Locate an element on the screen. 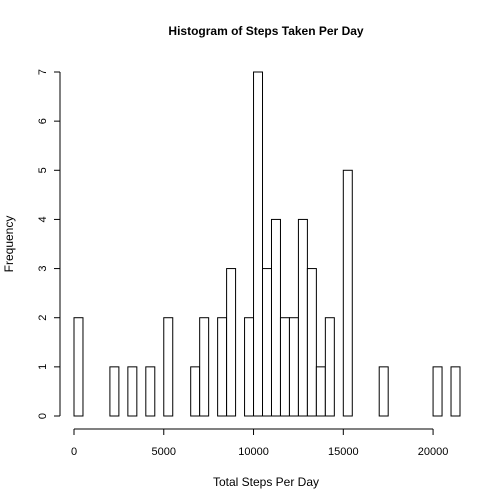  y-tick-label: 4 is located at coordinates (43, 219).